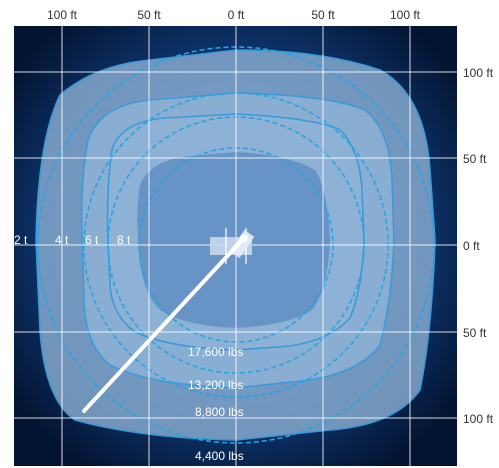 The width and height of the screenshot is (499, 468). I want to click on ton-label-4t: 4 t, so click(62, 240).